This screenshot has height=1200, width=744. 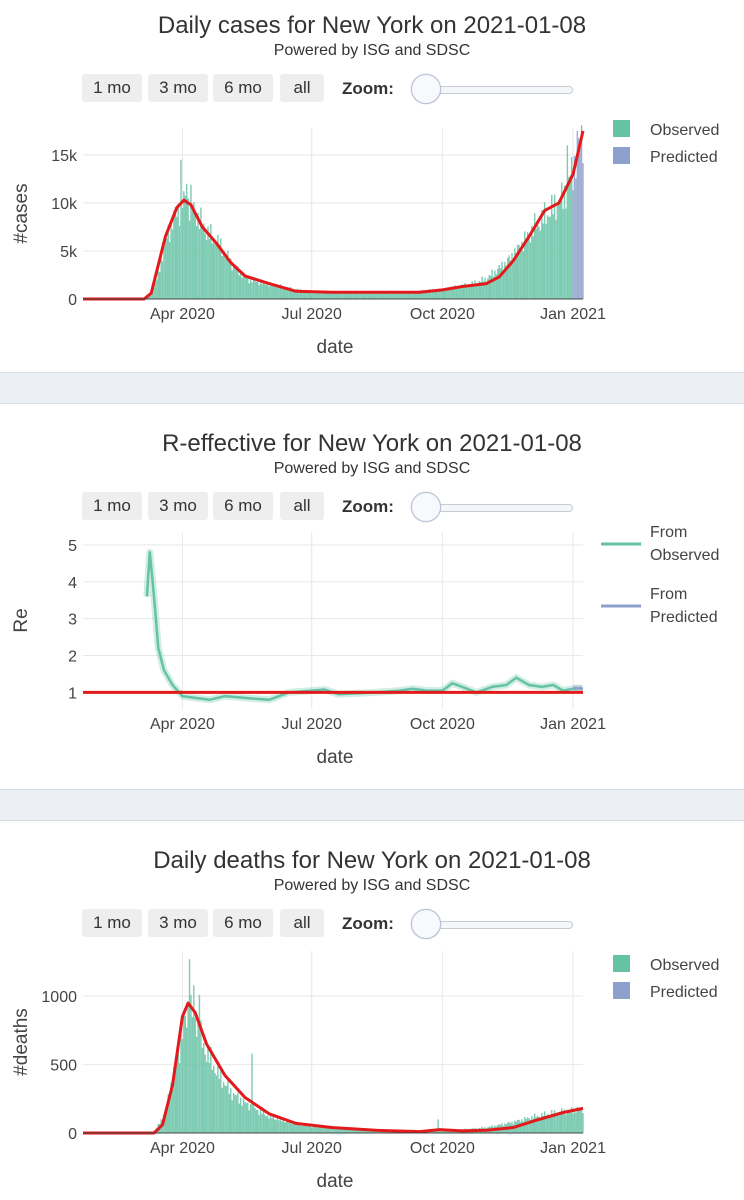 What do you see at coordinates (583, 231) in the screenshot?
I see `predicted-bar` at bounding box center [583, 231].